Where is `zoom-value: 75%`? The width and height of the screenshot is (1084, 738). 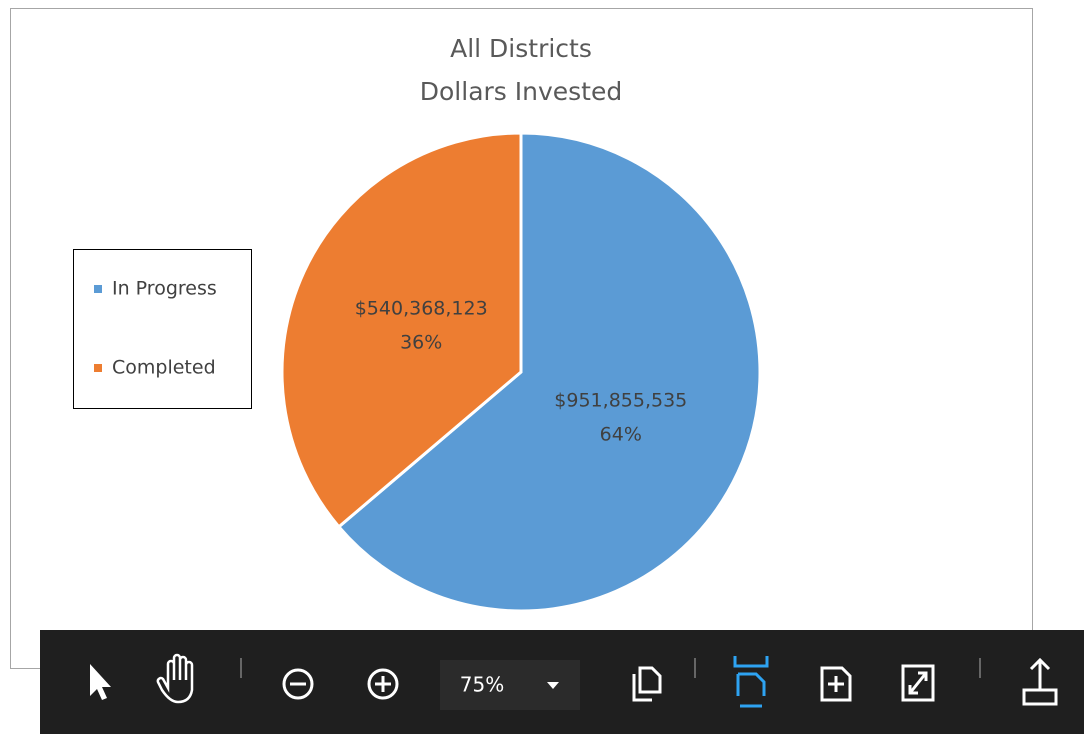 zoom-value: 75% is located at coordinates (482, 685).